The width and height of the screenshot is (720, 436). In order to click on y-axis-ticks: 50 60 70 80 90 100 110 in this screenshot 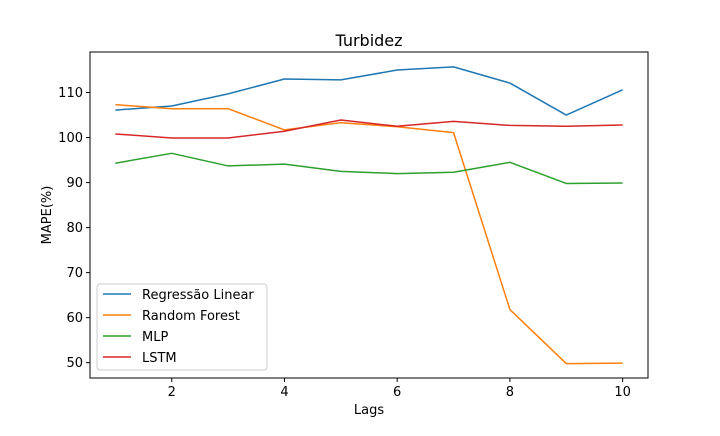, I will do `click(74, 228)`.